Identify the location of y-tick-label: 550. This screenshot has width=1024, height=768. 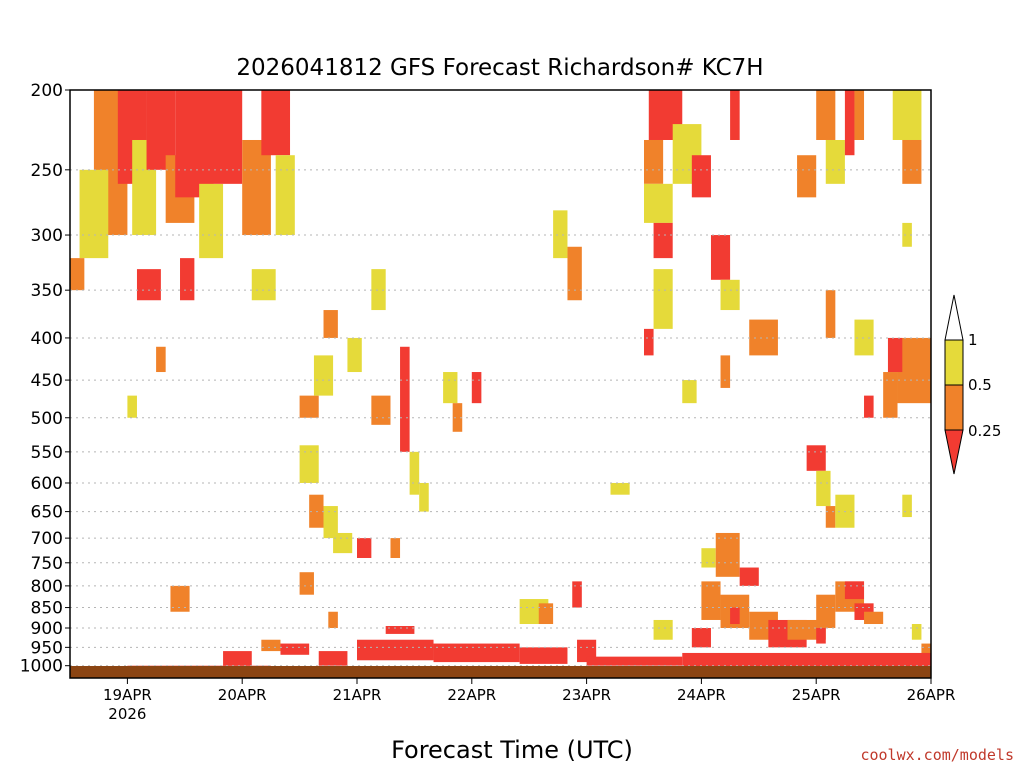
(47, 453).